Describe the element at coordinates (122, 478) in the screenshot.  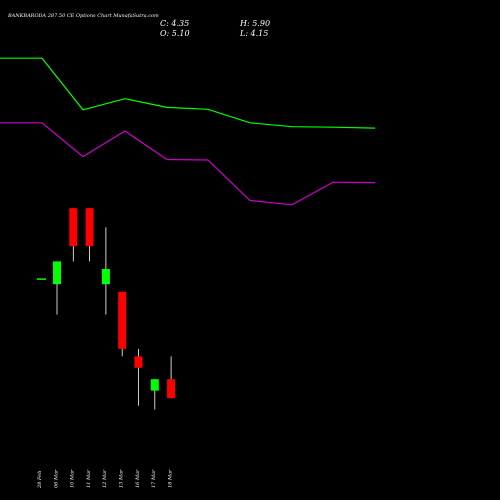
I see `x-tick-label: 13 Mar` at that location.